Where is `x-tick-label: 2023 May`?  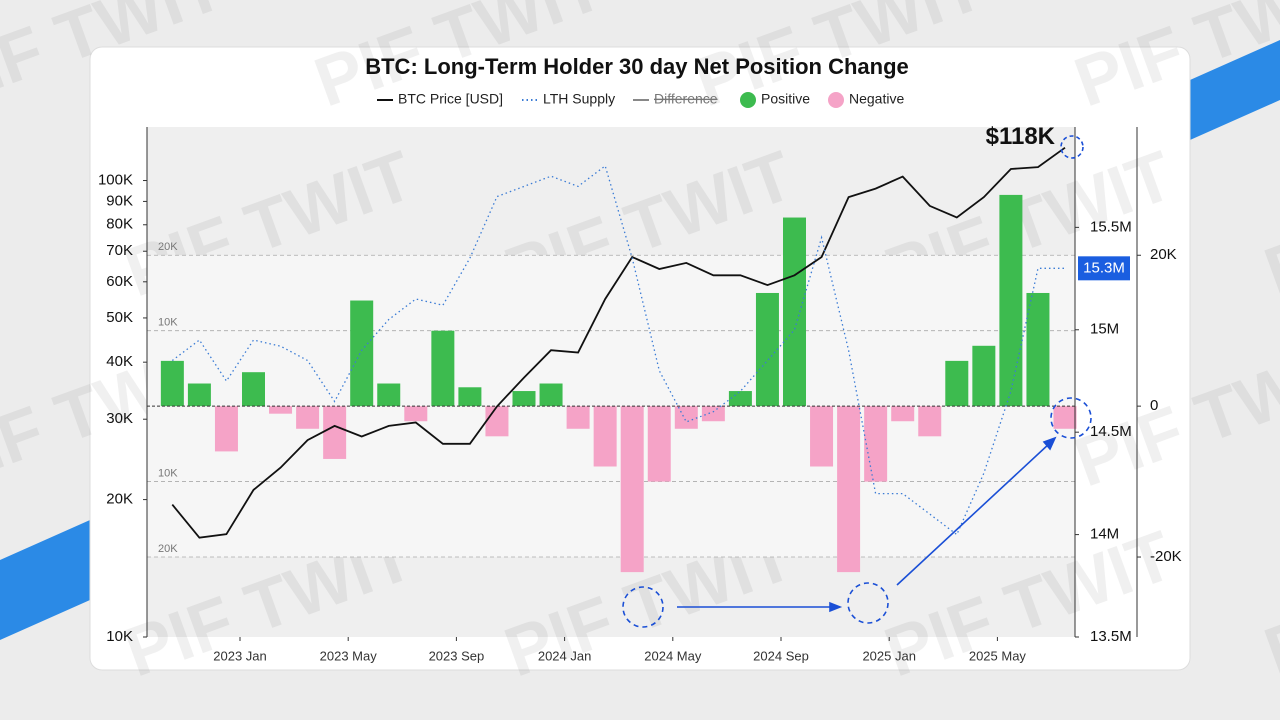 x-tick-label: 2023 May is located at coordinates (349, 655).